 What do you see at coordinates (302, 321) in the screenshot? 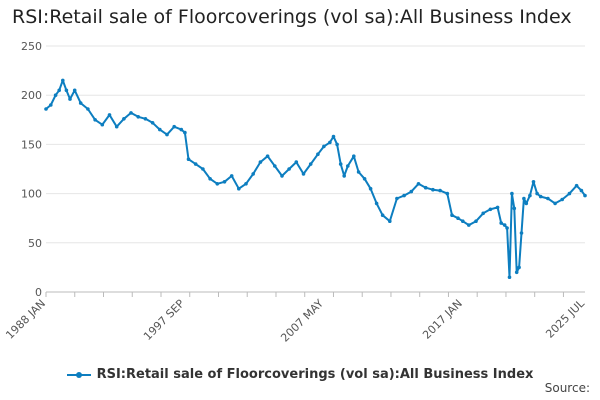
I see `x-tick-label: 2007 MAY` at bounding box center [302, 321].